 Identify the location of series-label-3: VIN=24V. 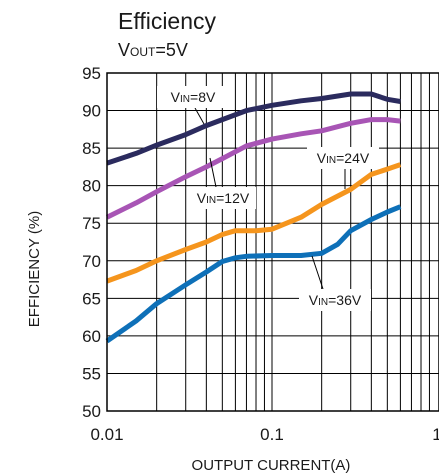
(343, 158).